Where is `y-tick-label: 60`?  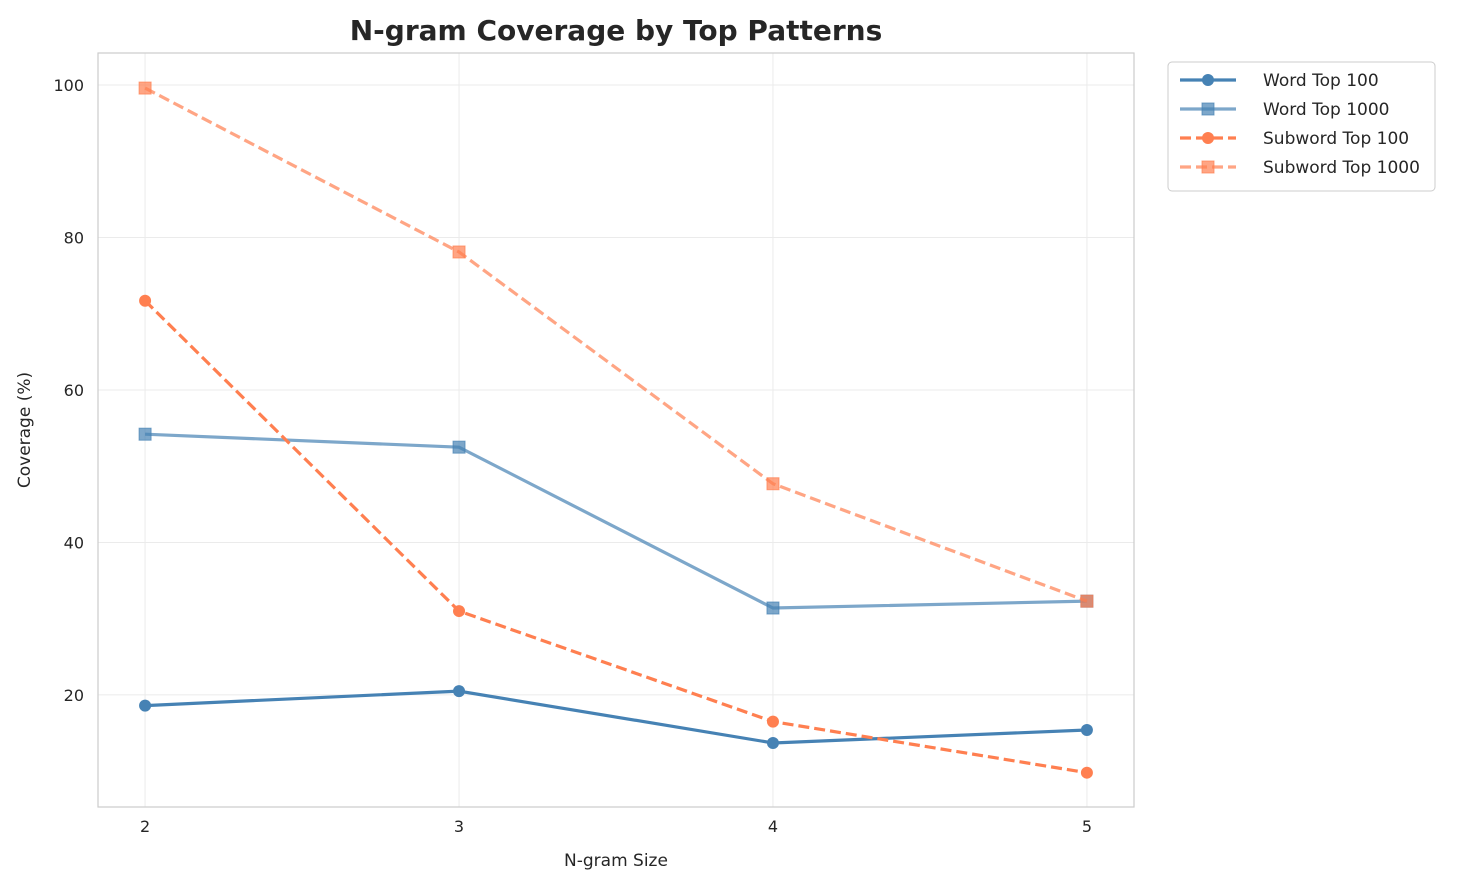 y-tick-label: 60 is located at coordinates (74, 390).